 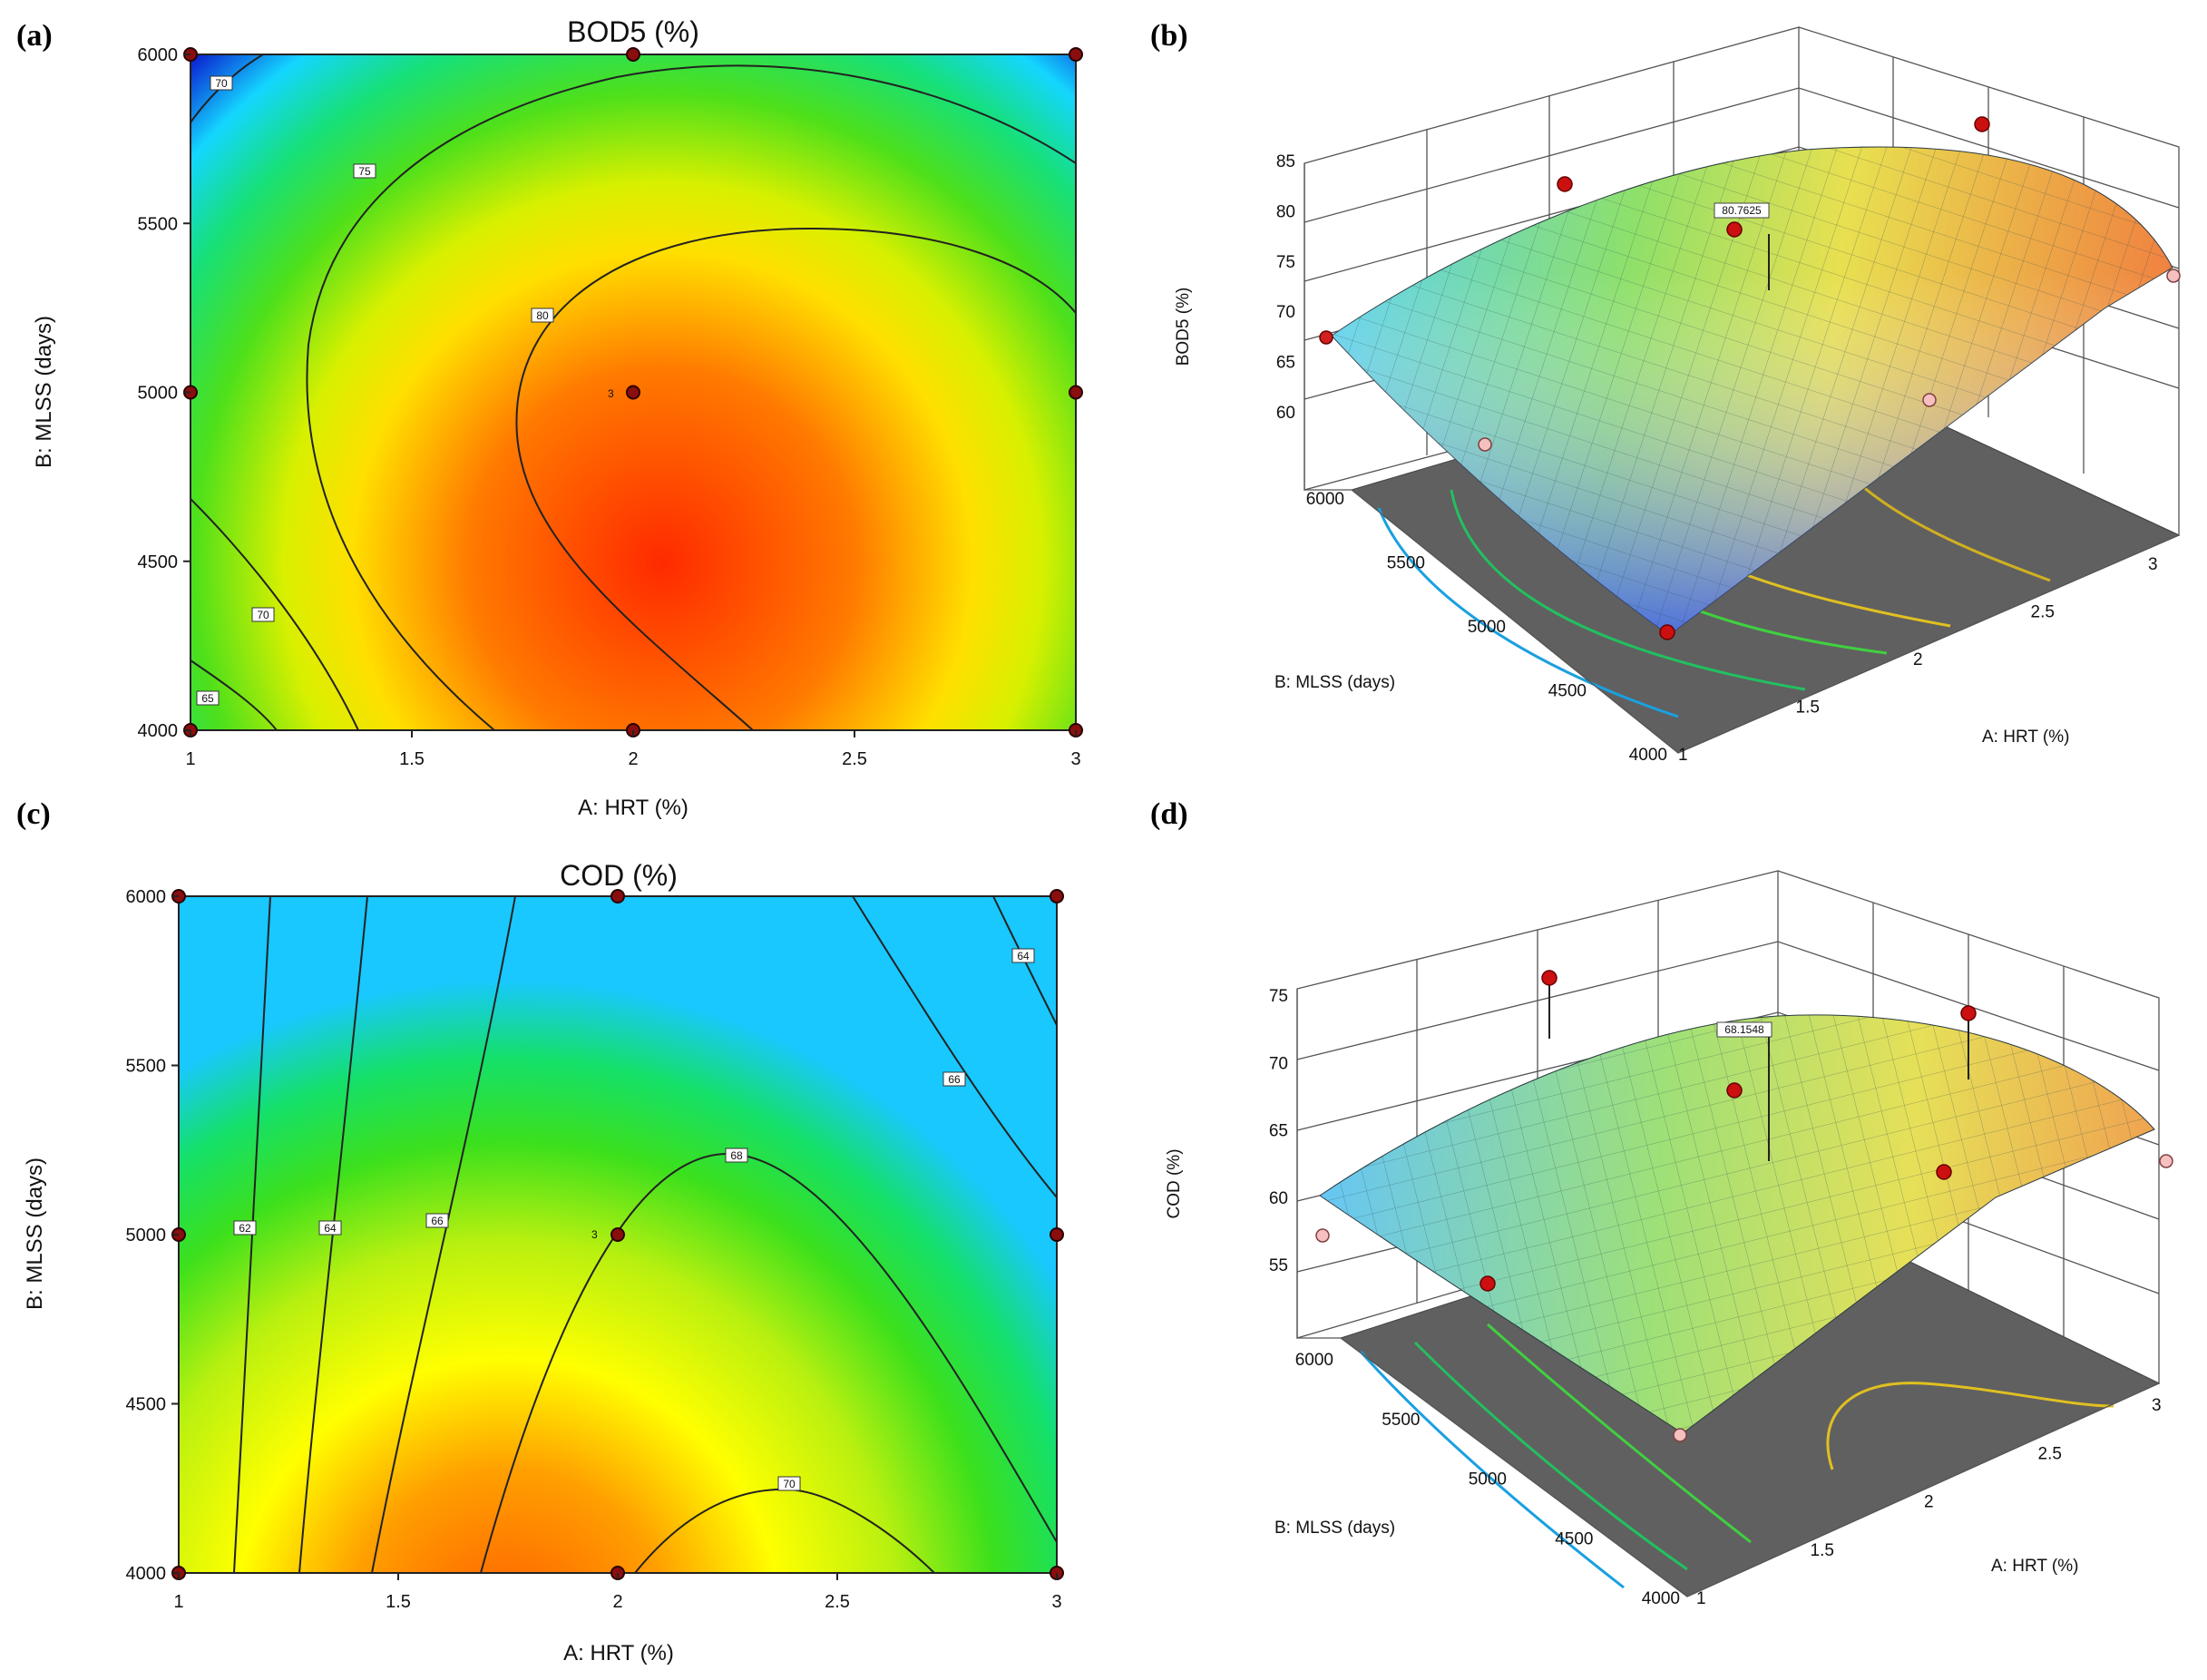 What do you see at coordinates (1744, 1029) in the screenshot?
I see `svg-text: 68.1548` at bounding box center [1744, 1029].